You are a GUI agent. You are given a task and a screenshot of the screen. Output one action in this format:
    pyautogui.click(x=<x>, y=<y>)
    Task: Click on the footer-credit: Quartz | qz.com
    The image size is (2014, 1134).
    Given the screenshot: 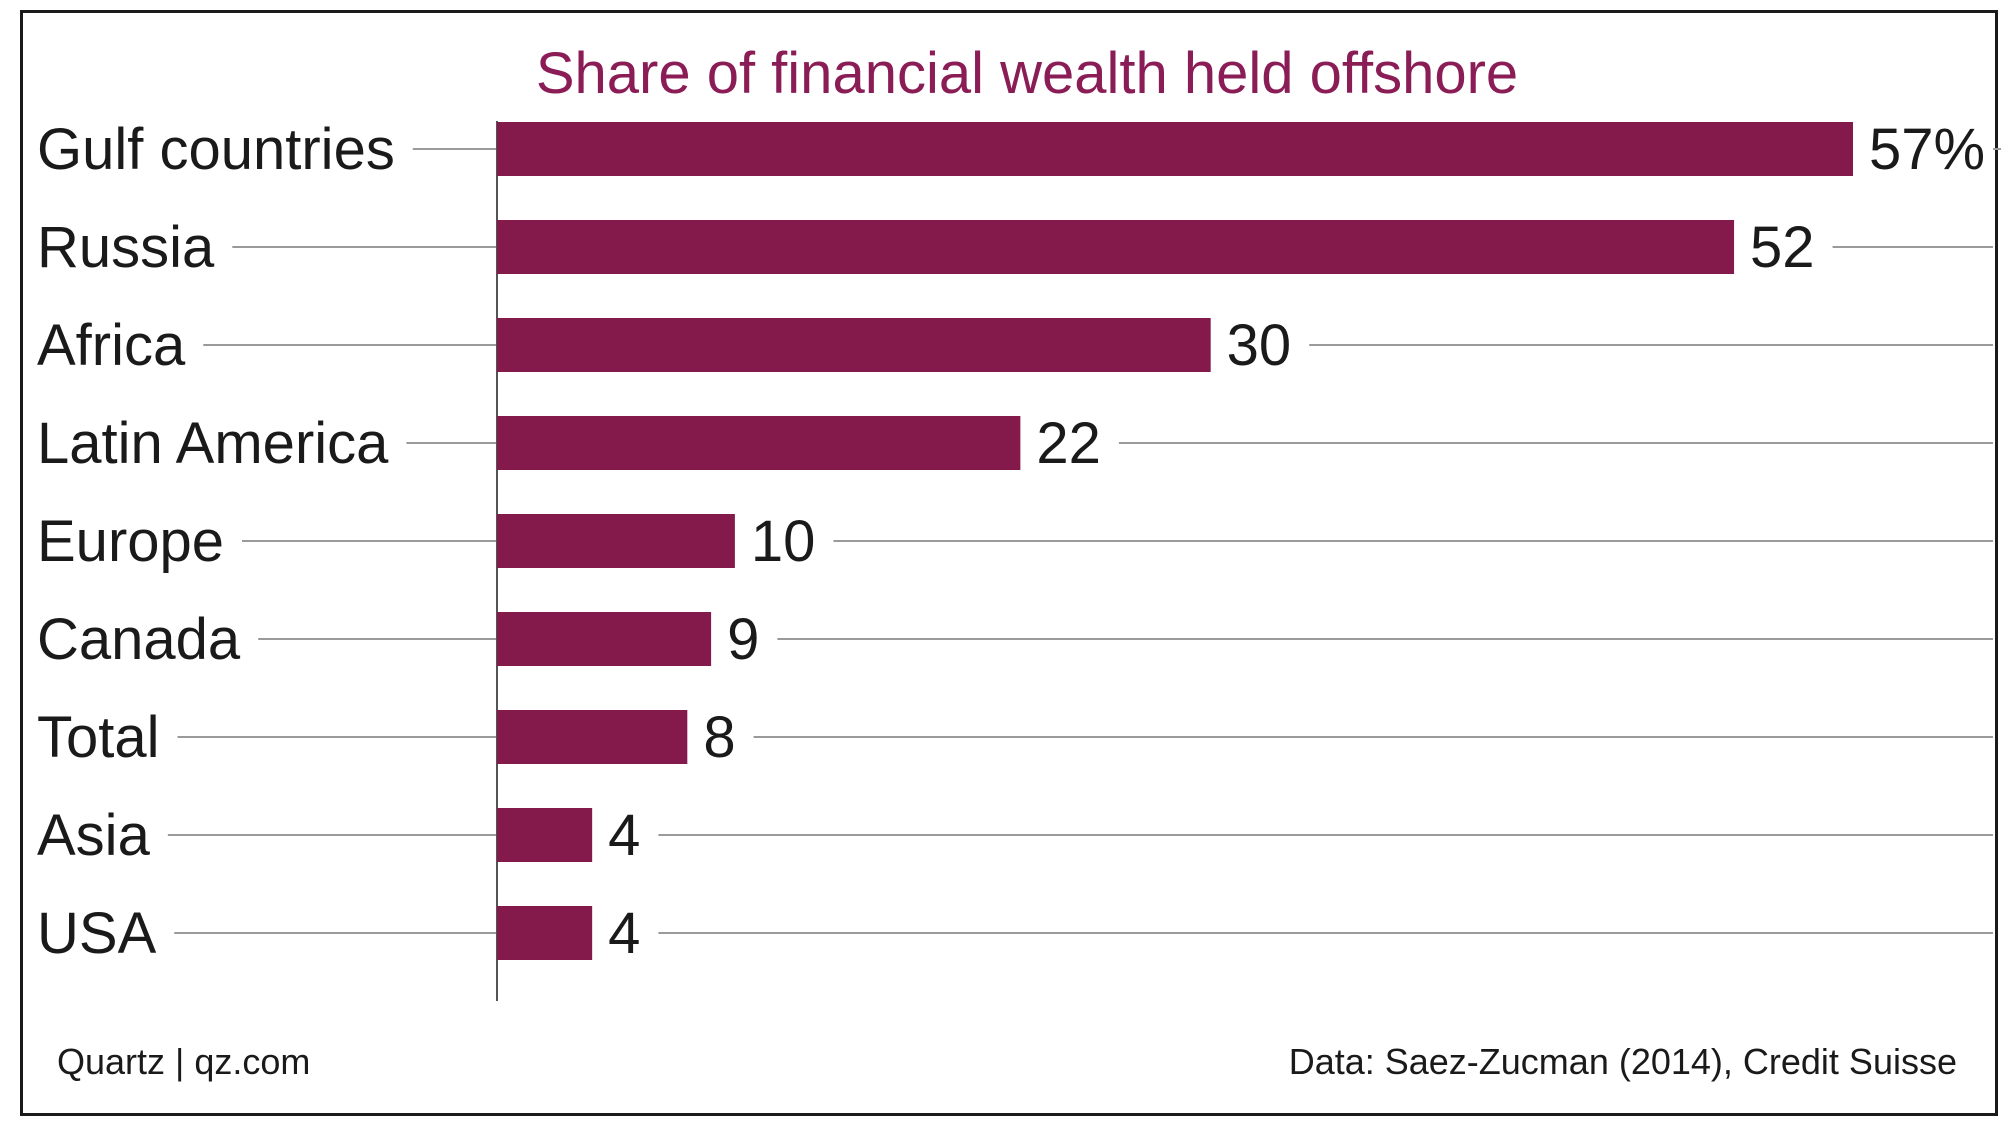 What is the action you would take?
    pyautogui.click(x=184, y=1061)
    